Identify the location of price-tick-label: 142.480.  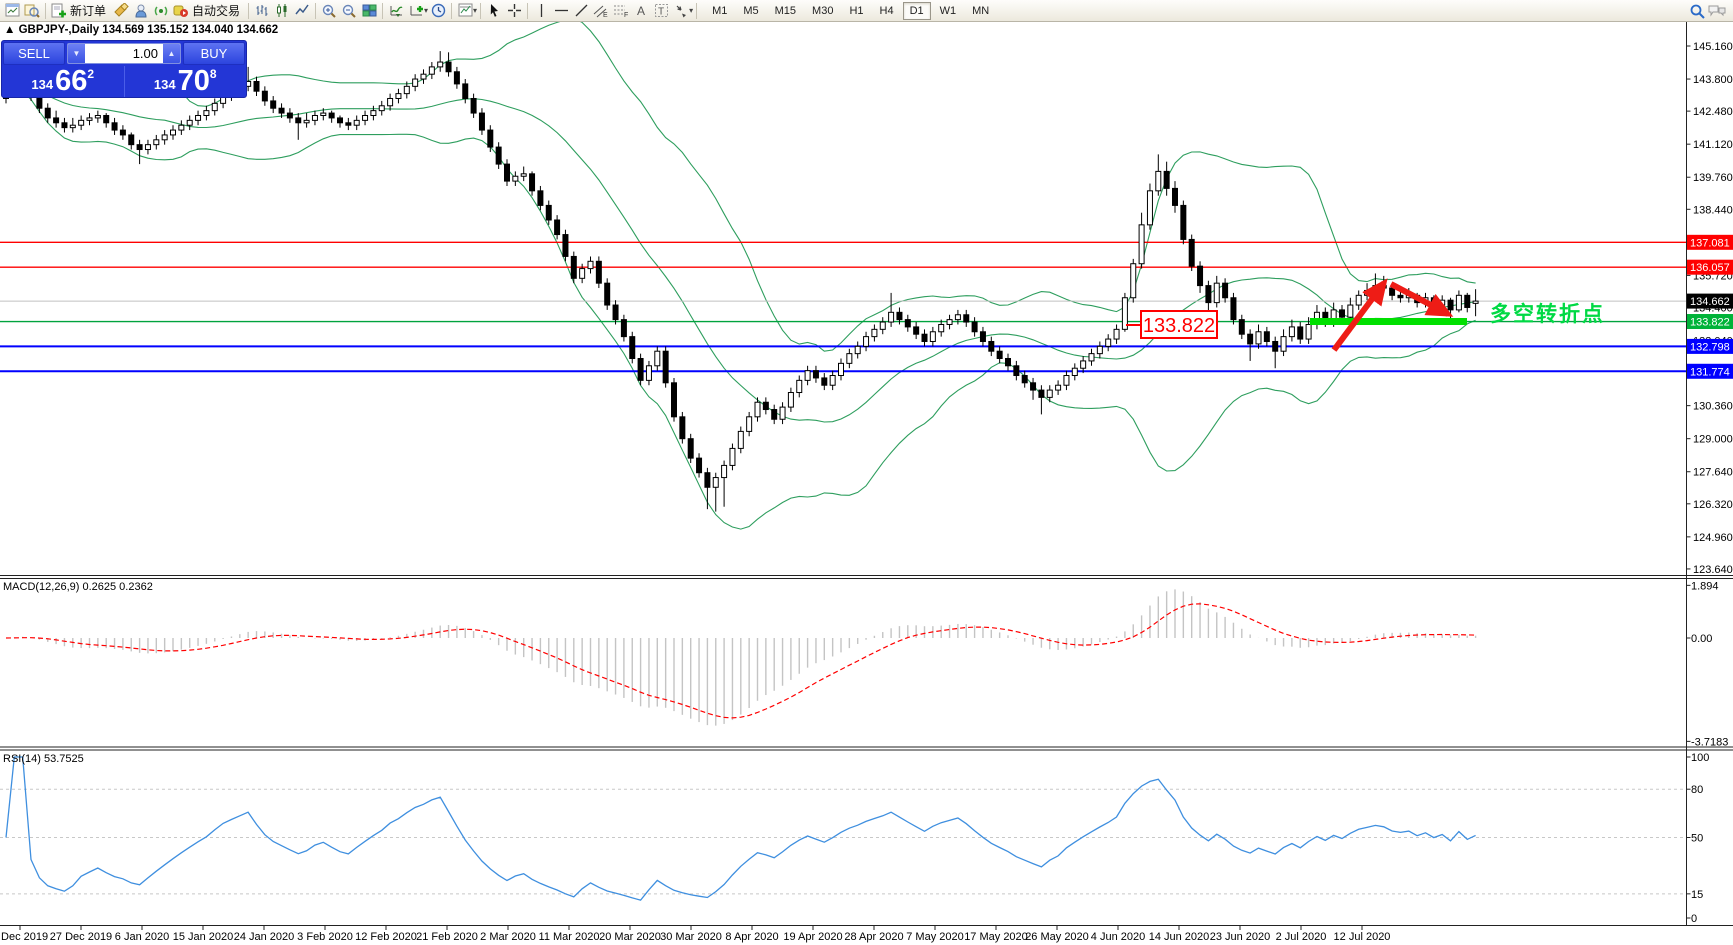
(1713, 112).